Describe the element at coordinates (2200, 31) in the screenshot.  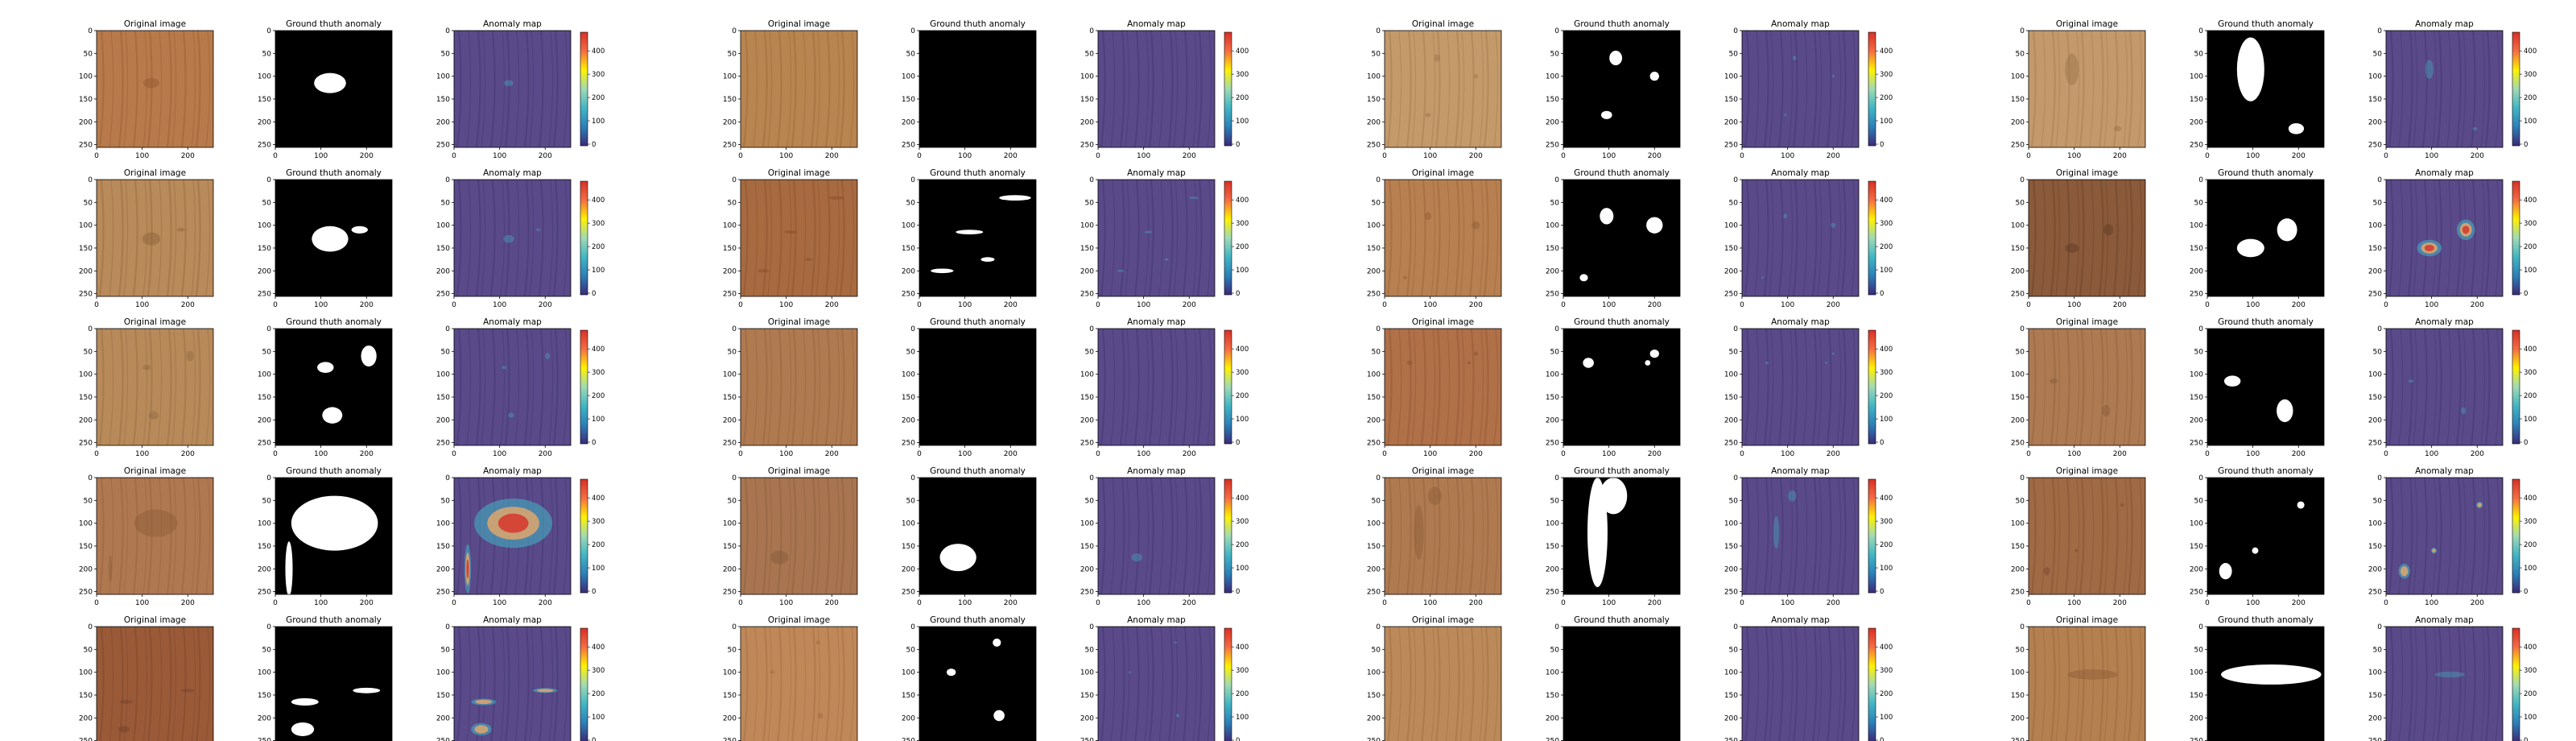
I see `ground-truth-ytick-label: 0` at that location.